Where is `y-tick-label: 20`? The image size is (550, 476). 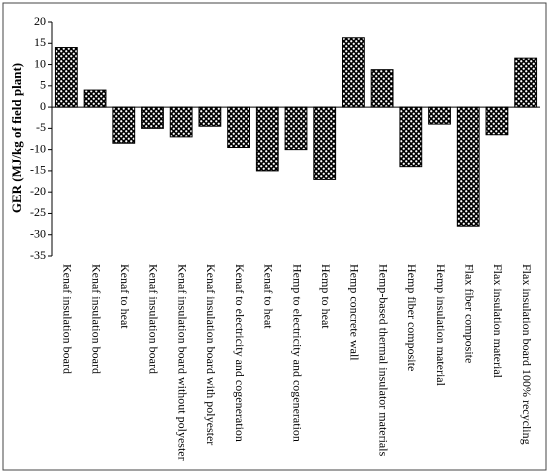 y-tick-label: 20 is located at coordinates (40, 21).